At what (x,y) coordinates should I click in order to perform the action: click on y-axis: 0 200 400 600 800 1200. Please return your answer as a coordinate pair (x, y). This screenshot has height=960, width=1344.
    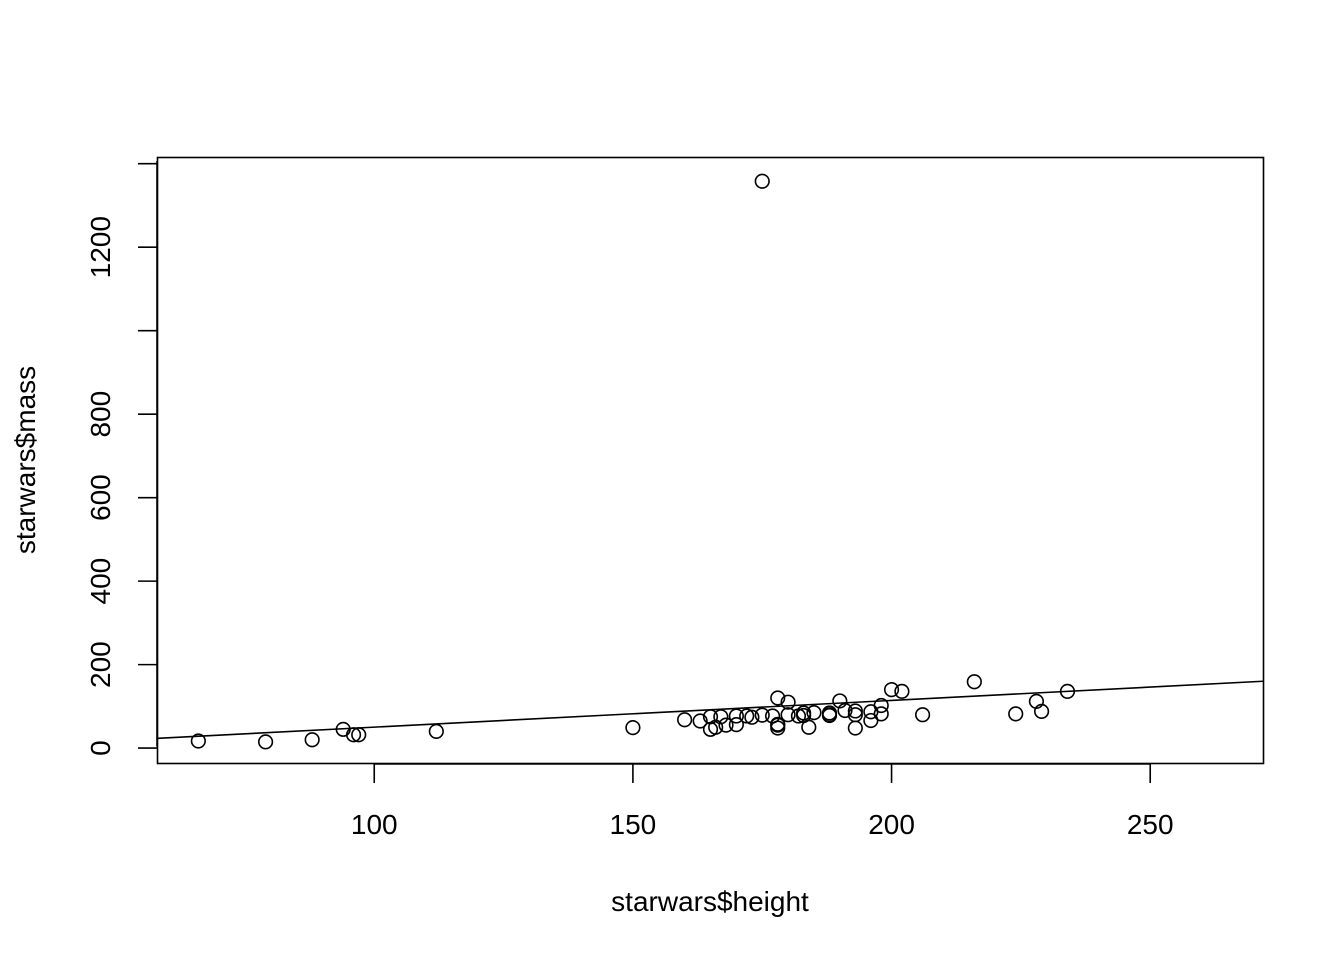
    Looking at the image, I should click on (121, 458).